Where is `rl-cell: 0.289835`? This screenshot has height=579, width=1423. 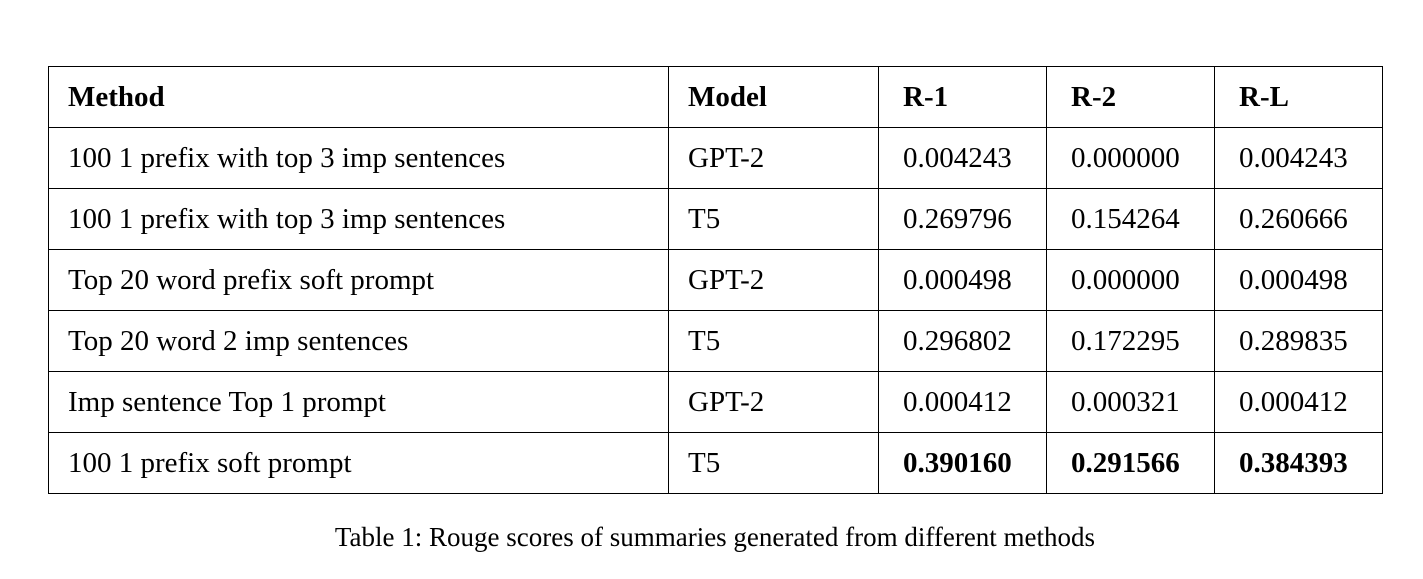 rl-cell: 0.289835 is located at coordinates (1298, 341).